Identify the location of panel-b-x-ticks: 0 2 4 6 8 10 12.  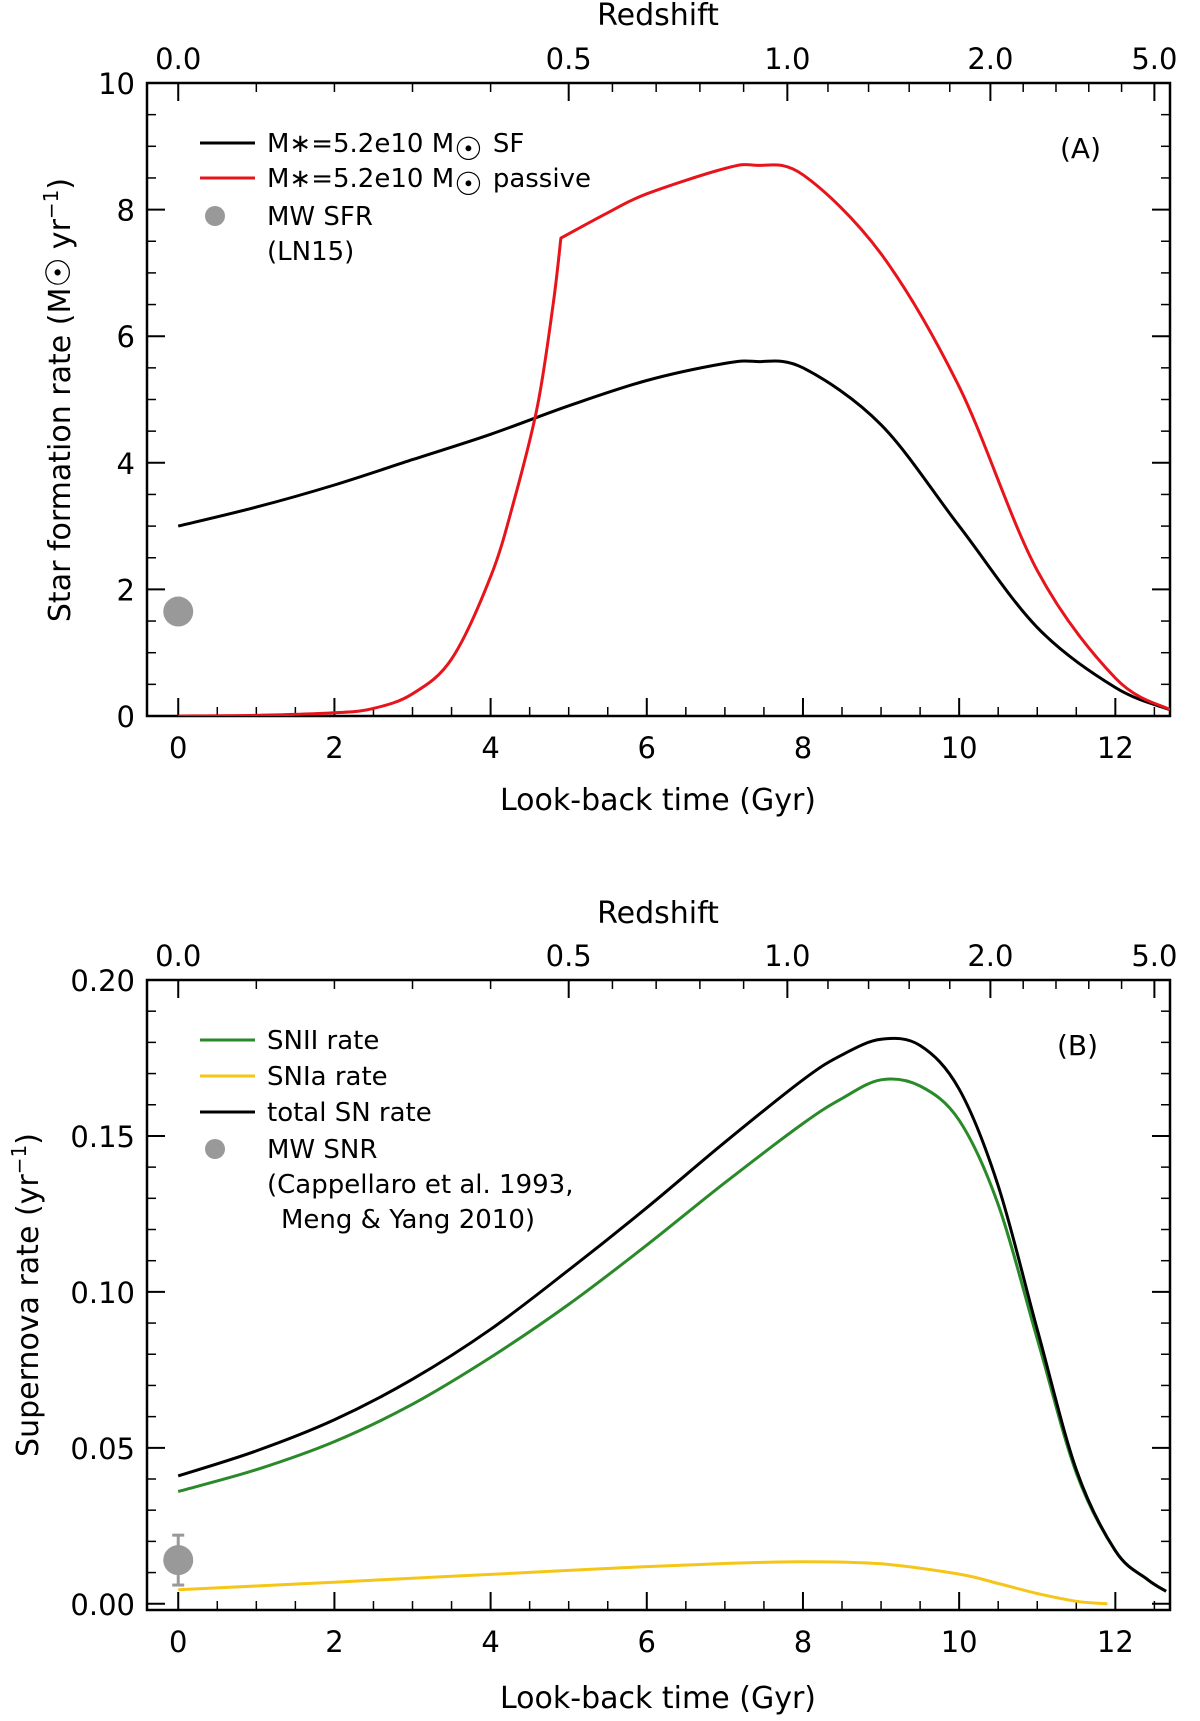
(662, 1625).